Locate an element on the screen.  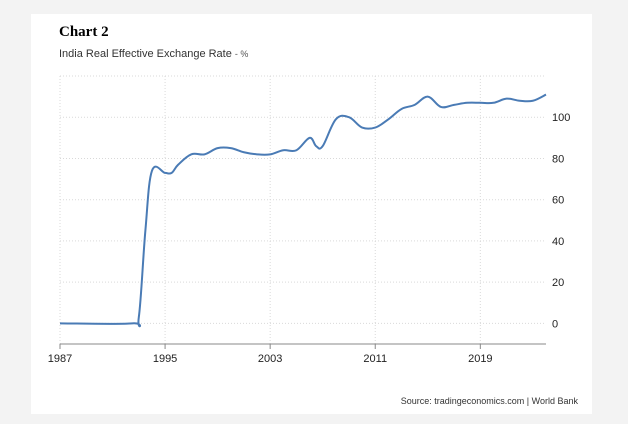
y-tick-labels: 0 20 40 60 80 100 is located at coordinates (561, 221).